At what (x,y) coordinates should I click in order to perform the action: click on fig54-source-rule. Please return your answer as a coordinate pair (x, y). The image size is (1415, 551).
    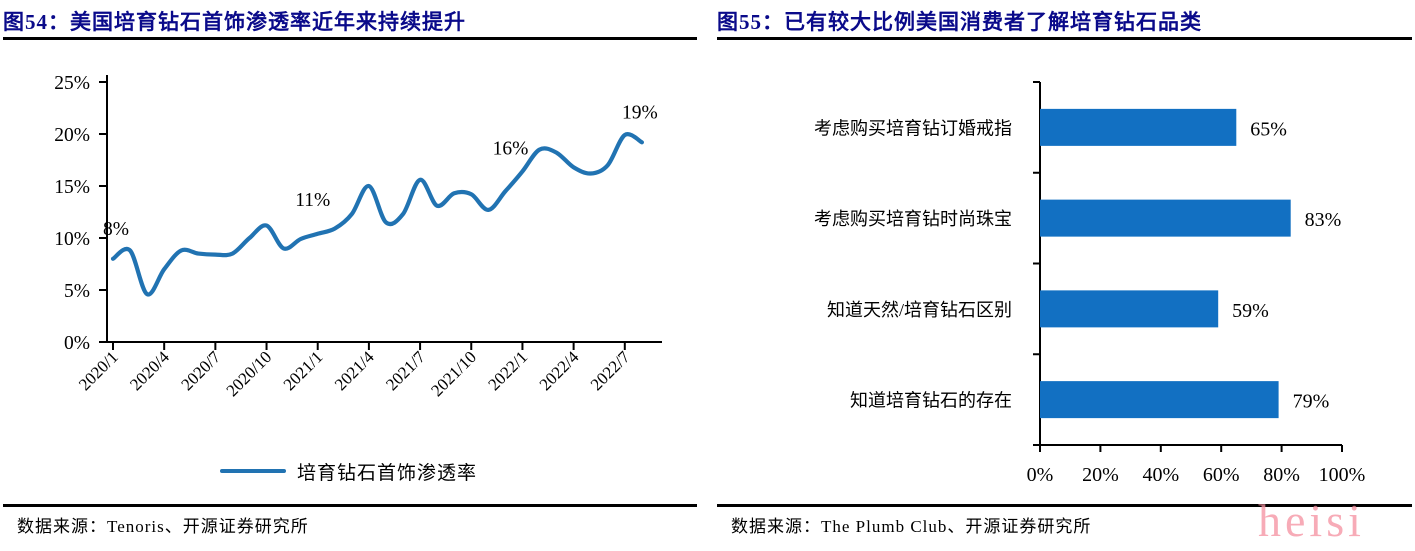
    Looking at the image, I should click on (350, 505).